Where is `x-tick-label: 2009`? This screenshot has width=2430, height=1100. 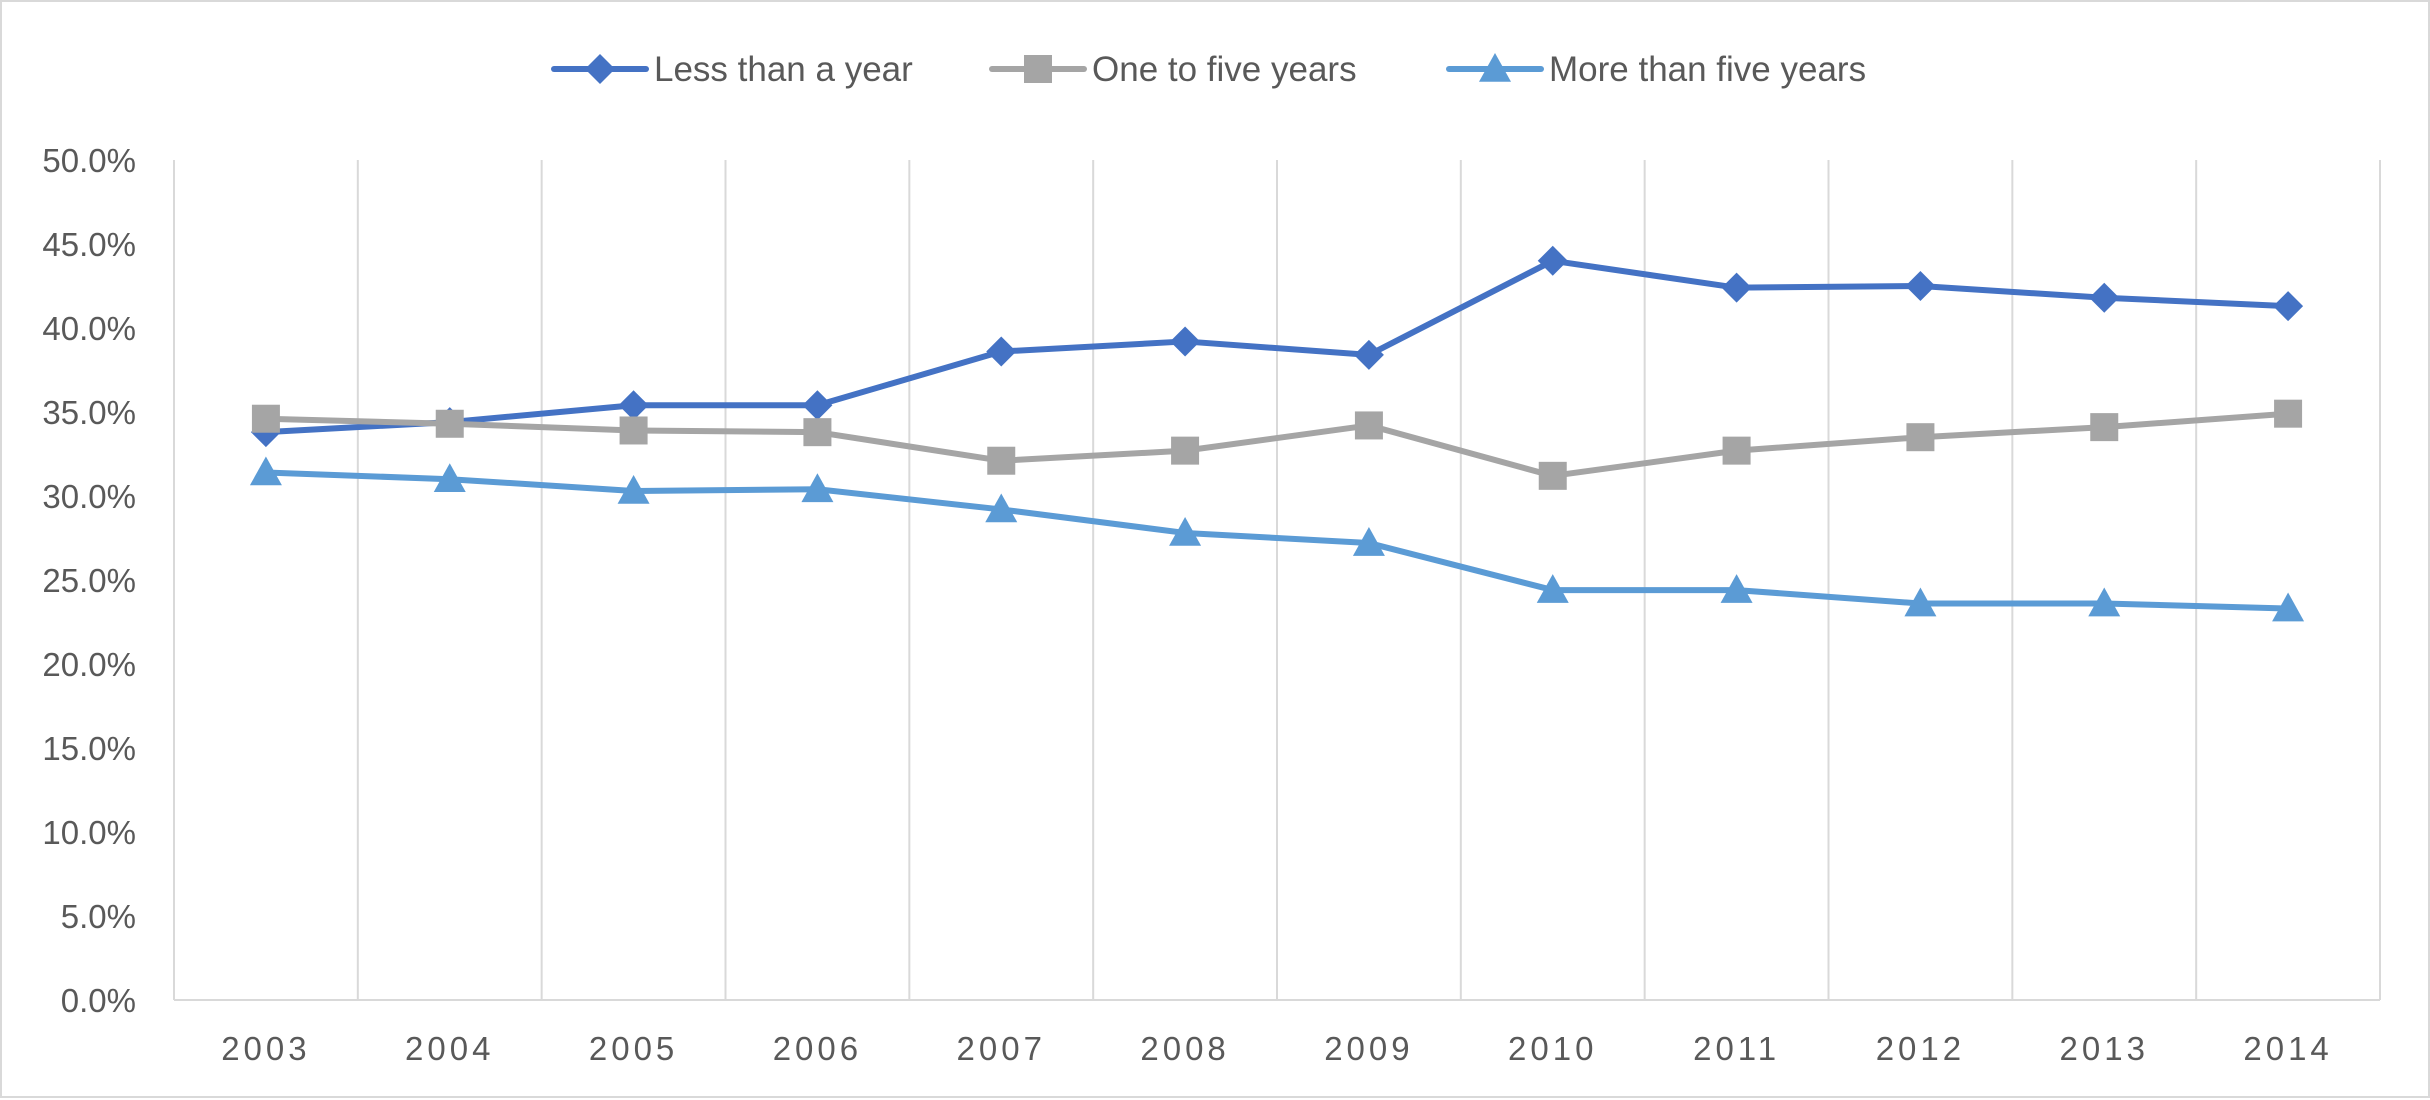 x-tick-label: 2009 is located at coordinates (1368, 1048).